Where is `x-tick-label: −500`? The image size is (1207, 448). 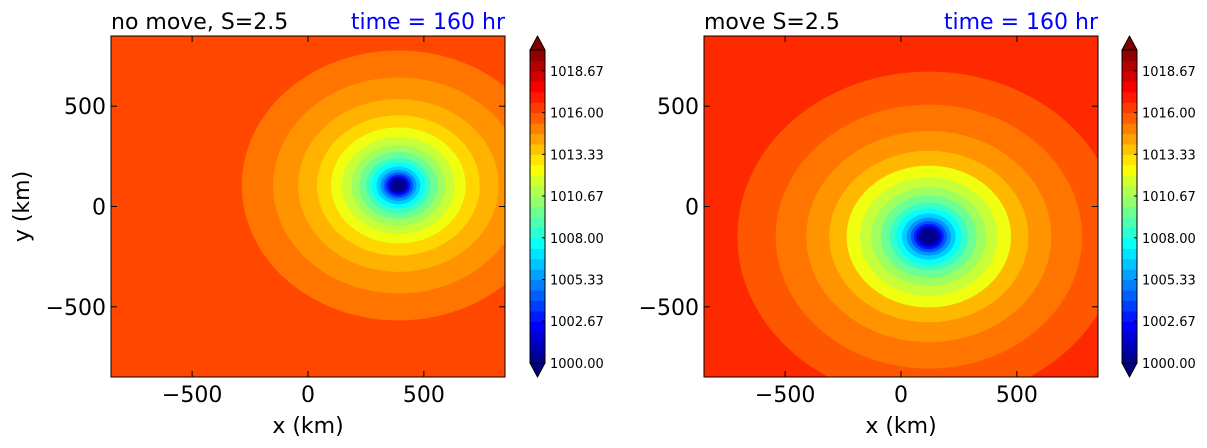 x-tick-label: −500 is located at coordinates (785, 395).